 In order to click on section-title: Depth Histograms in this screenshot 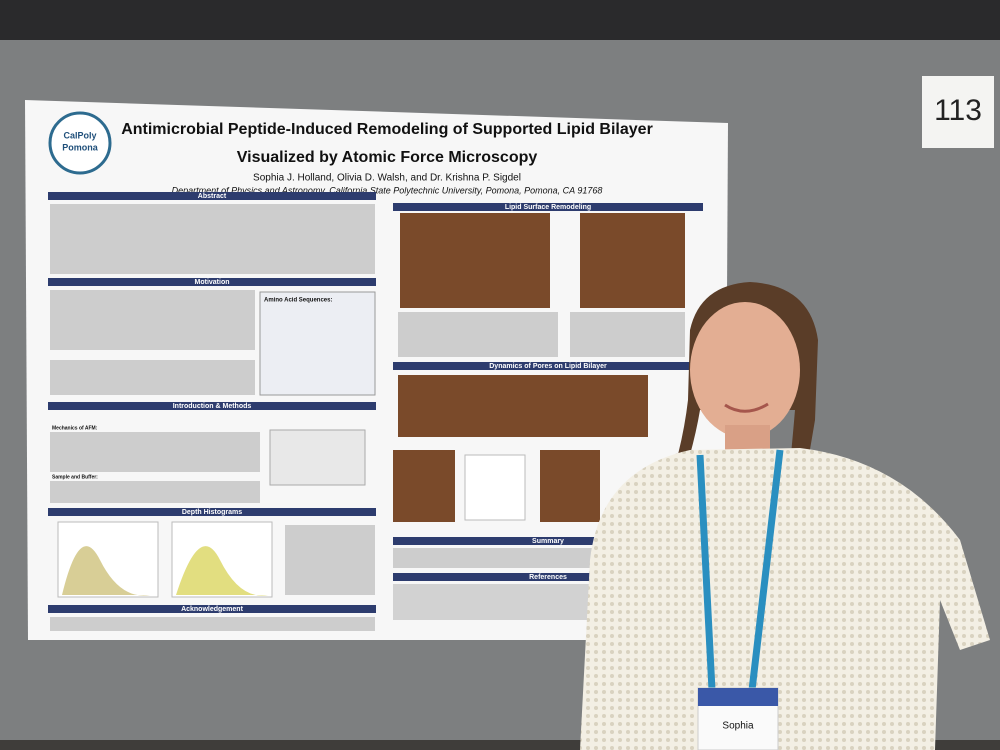, I will do `click(212, 512)`.